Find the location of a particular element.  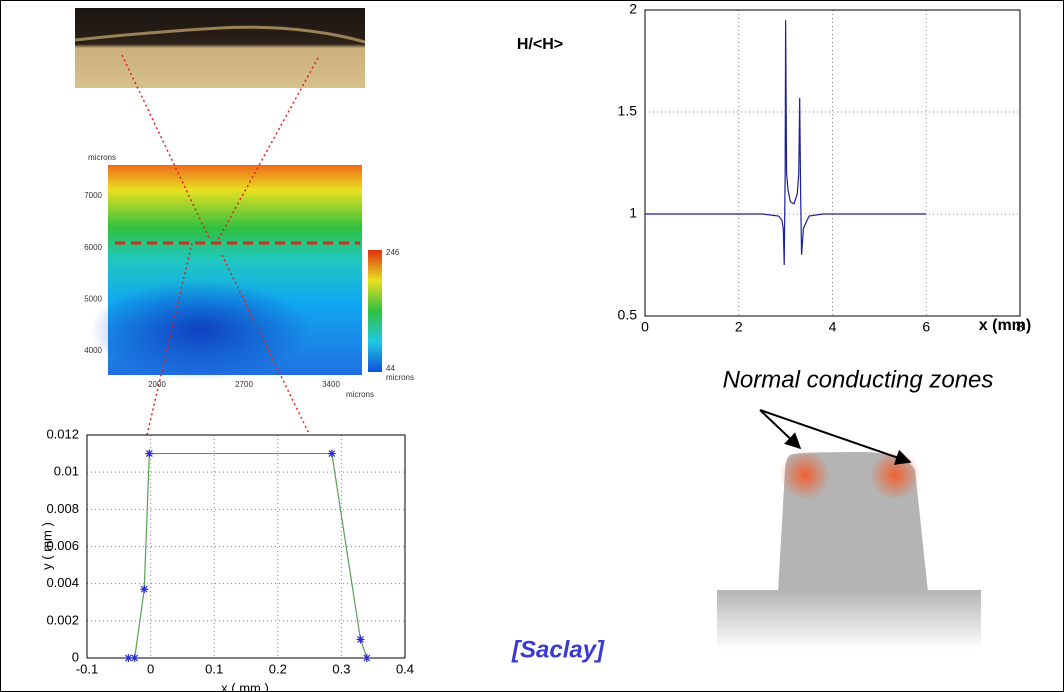

contour-blob is located at coordinates (200, 330).